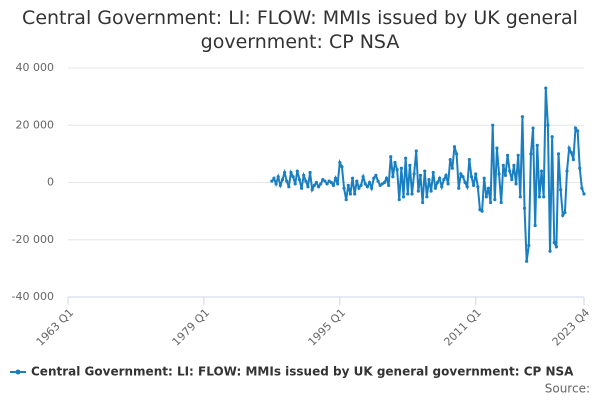 This screenshot has width=600, height=400. I want to click on y-tick-label: -40 000, so click(33, 296).